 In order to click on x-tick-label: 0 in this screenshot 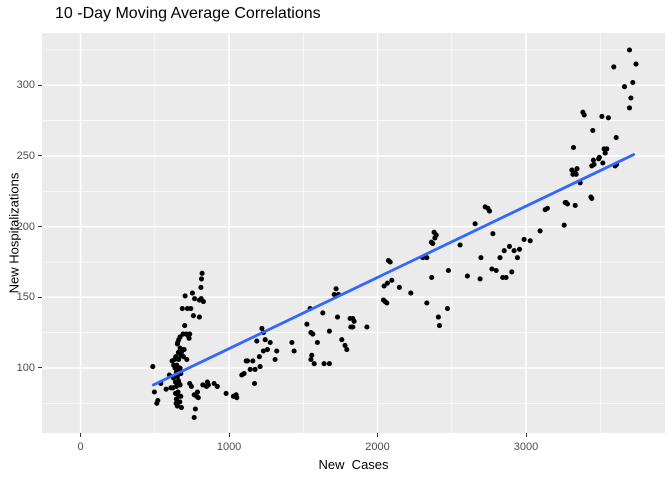, I will do `click(80, 447)`.